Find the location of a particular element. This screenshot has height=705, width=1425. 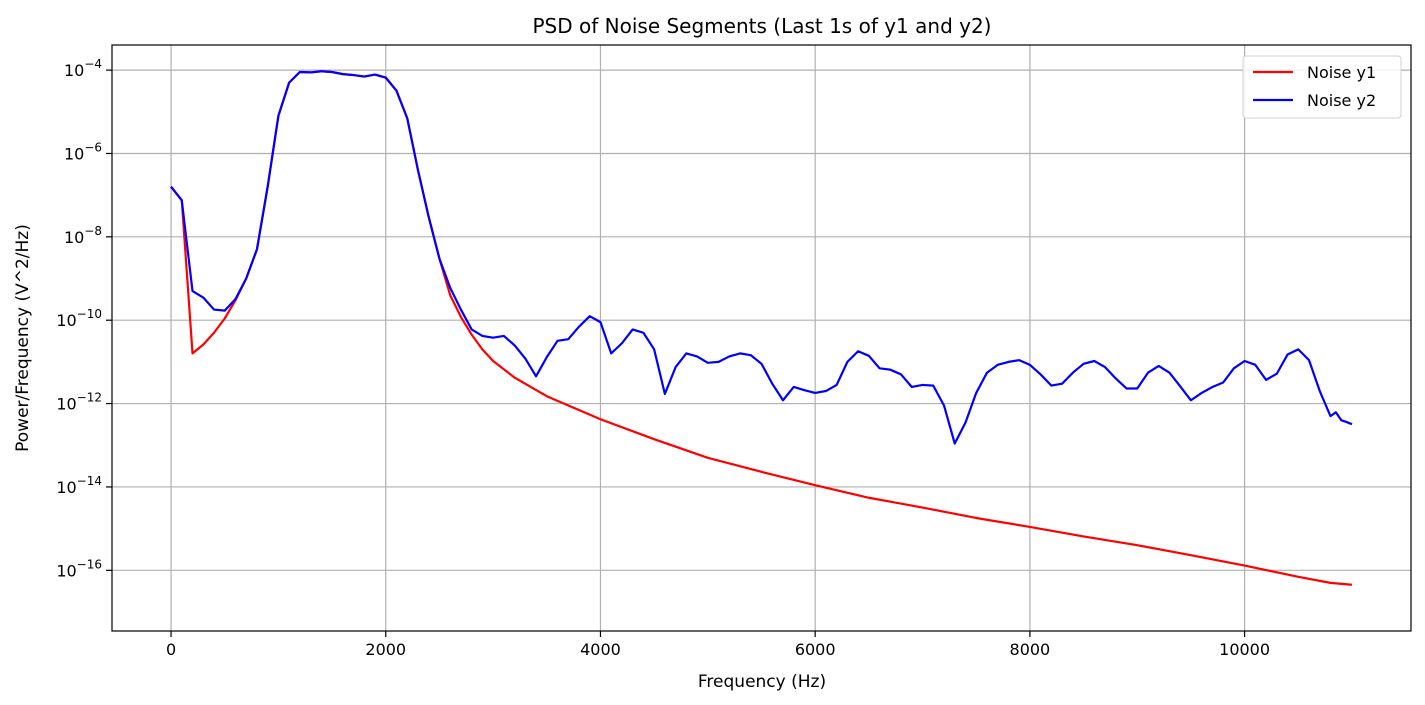

y-tick-label: 10⁻⁶ is located at coordinates (83, 151).